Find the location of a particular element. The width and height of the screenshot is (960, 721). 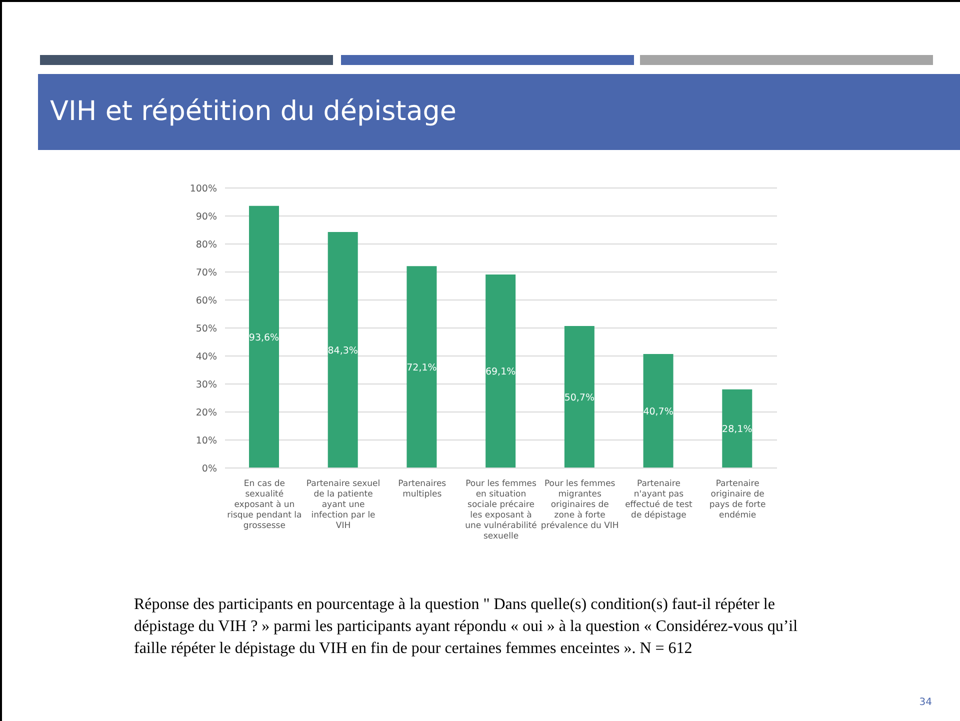

y-tick-label: 60% is located at coordinates (206, 300).